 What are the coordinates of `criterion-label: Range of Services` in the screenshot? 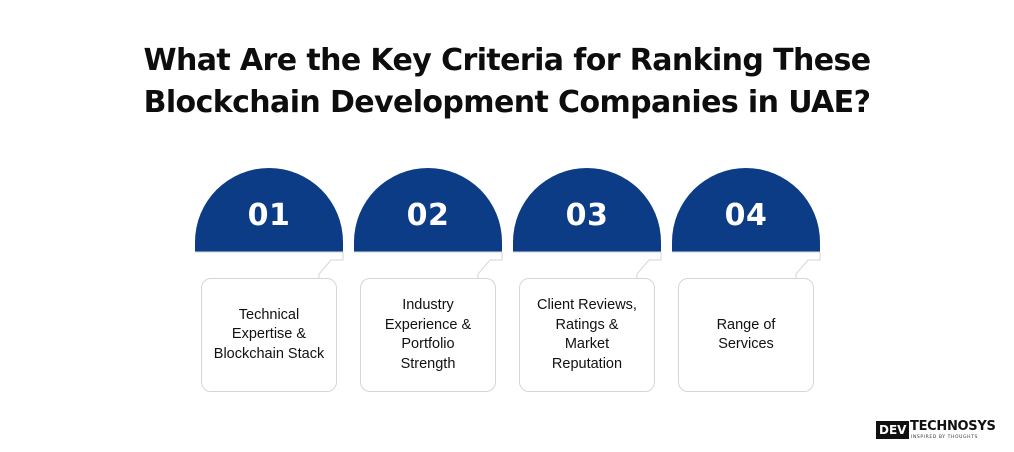 It's located at (746, 334).